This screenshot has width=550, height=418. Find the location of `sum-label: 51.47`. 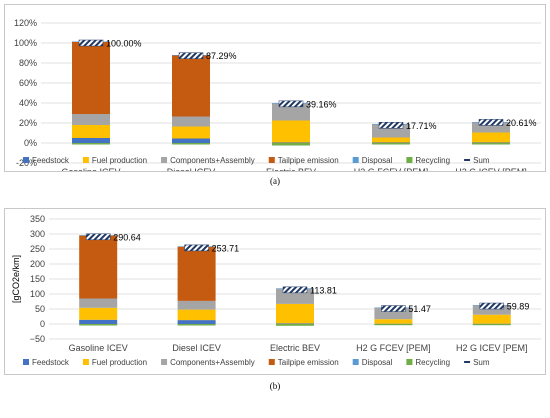

sum-label: 51.47 is located at coordinates (419, 309).